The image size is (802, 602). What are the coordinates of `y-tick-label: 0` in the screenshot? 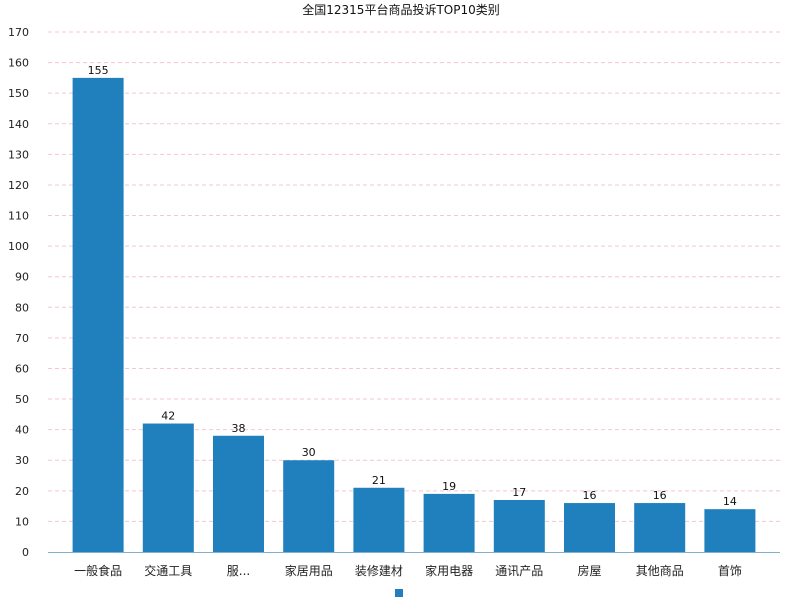 It's located at (25, 552).